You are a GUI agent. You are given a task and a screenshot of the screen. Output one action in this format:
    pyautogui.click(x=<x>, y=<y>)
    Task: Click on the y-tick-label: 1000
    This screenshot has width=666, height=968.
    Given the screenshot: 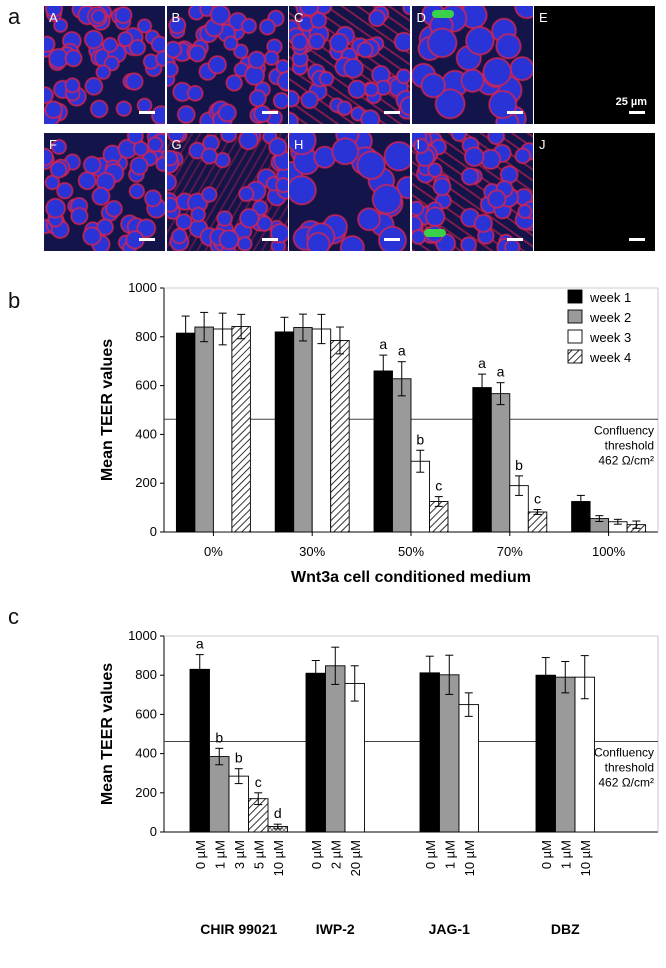 What is the action you would take?
    pyautogui.click(x=142, y=635)
    